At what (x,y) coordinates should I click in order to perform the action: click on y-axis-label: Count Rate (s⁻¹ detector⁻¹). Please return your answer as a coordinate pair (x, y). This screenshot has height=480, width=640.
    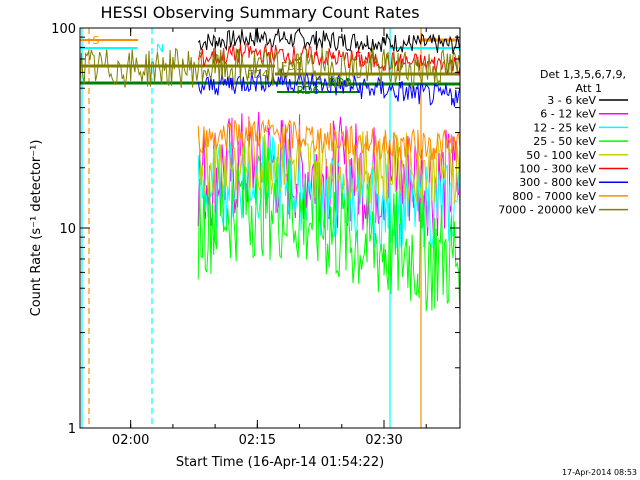
    Looking at the image, I should click on (36, 228).